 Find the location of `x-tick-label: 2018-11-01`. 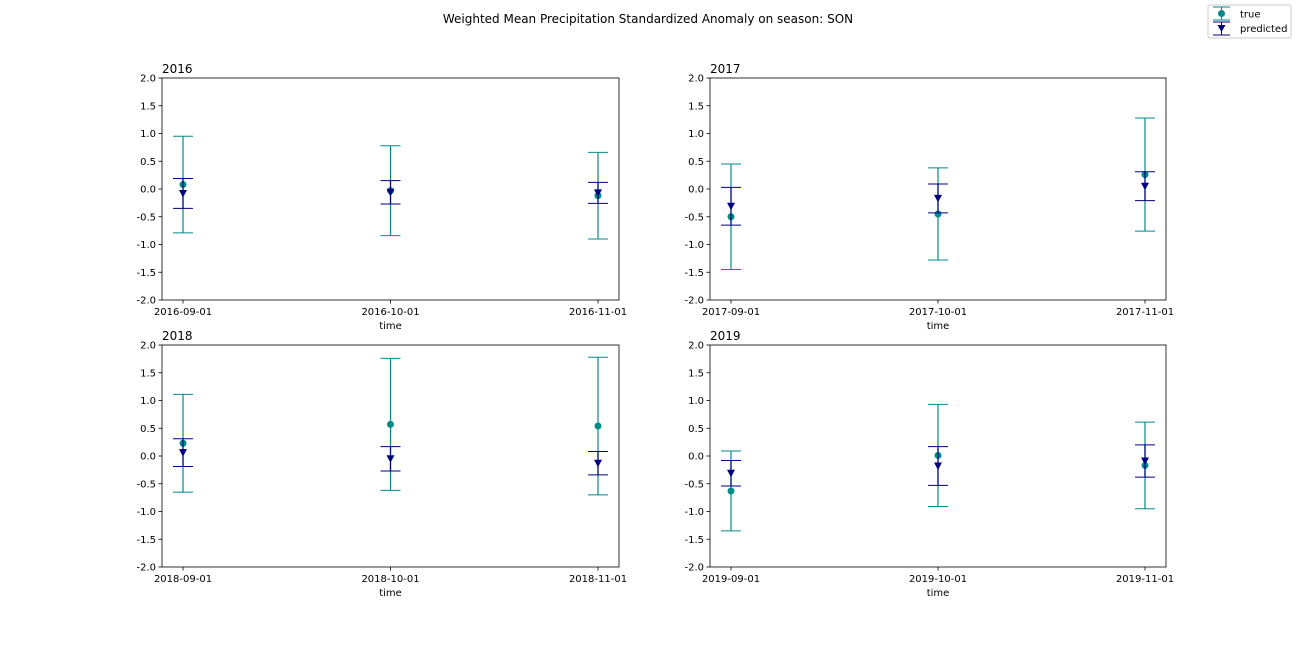

x-tick-label: 2018-11-01 is located at coordinates (598, 579).